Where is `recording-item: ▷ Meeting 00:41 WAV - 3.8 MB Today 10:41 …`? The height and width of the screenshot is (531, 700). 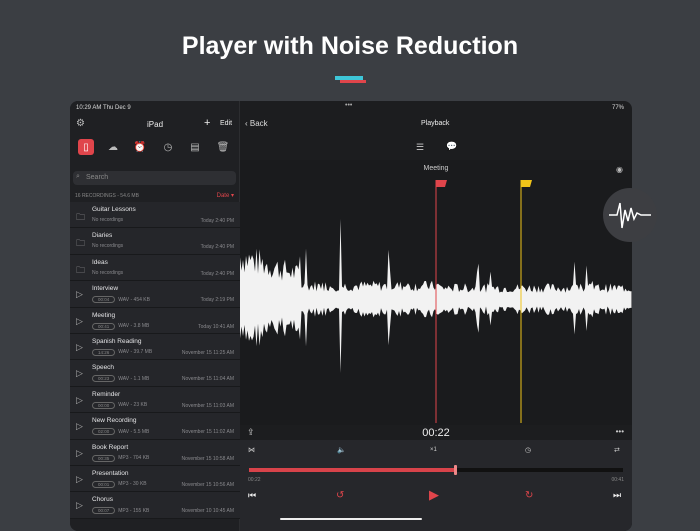
recording-item: ▷ Meeting 00:41 WAV - 3.8 MB Today 10:41 … is located at coordinates (155, 320).